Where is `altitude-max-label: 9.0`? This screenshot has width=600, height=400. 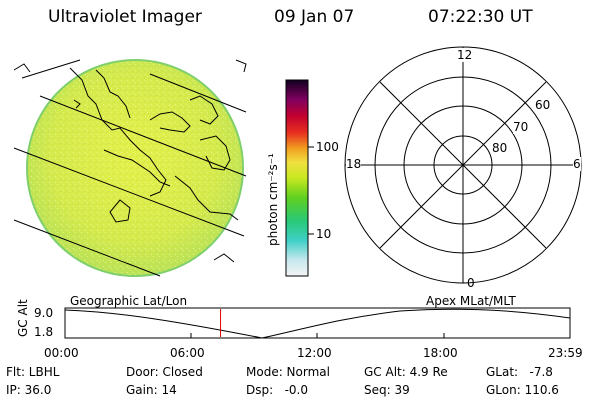 altitude-max-label: 9.0 is located at coordinates (44, 313).